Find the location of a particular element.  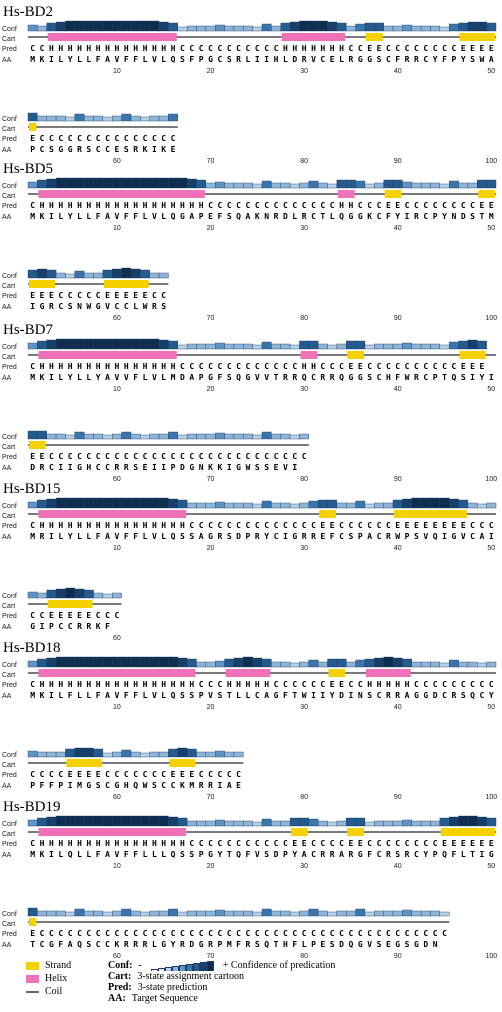

position-tick: 30 is located at coordinates (304, 228).